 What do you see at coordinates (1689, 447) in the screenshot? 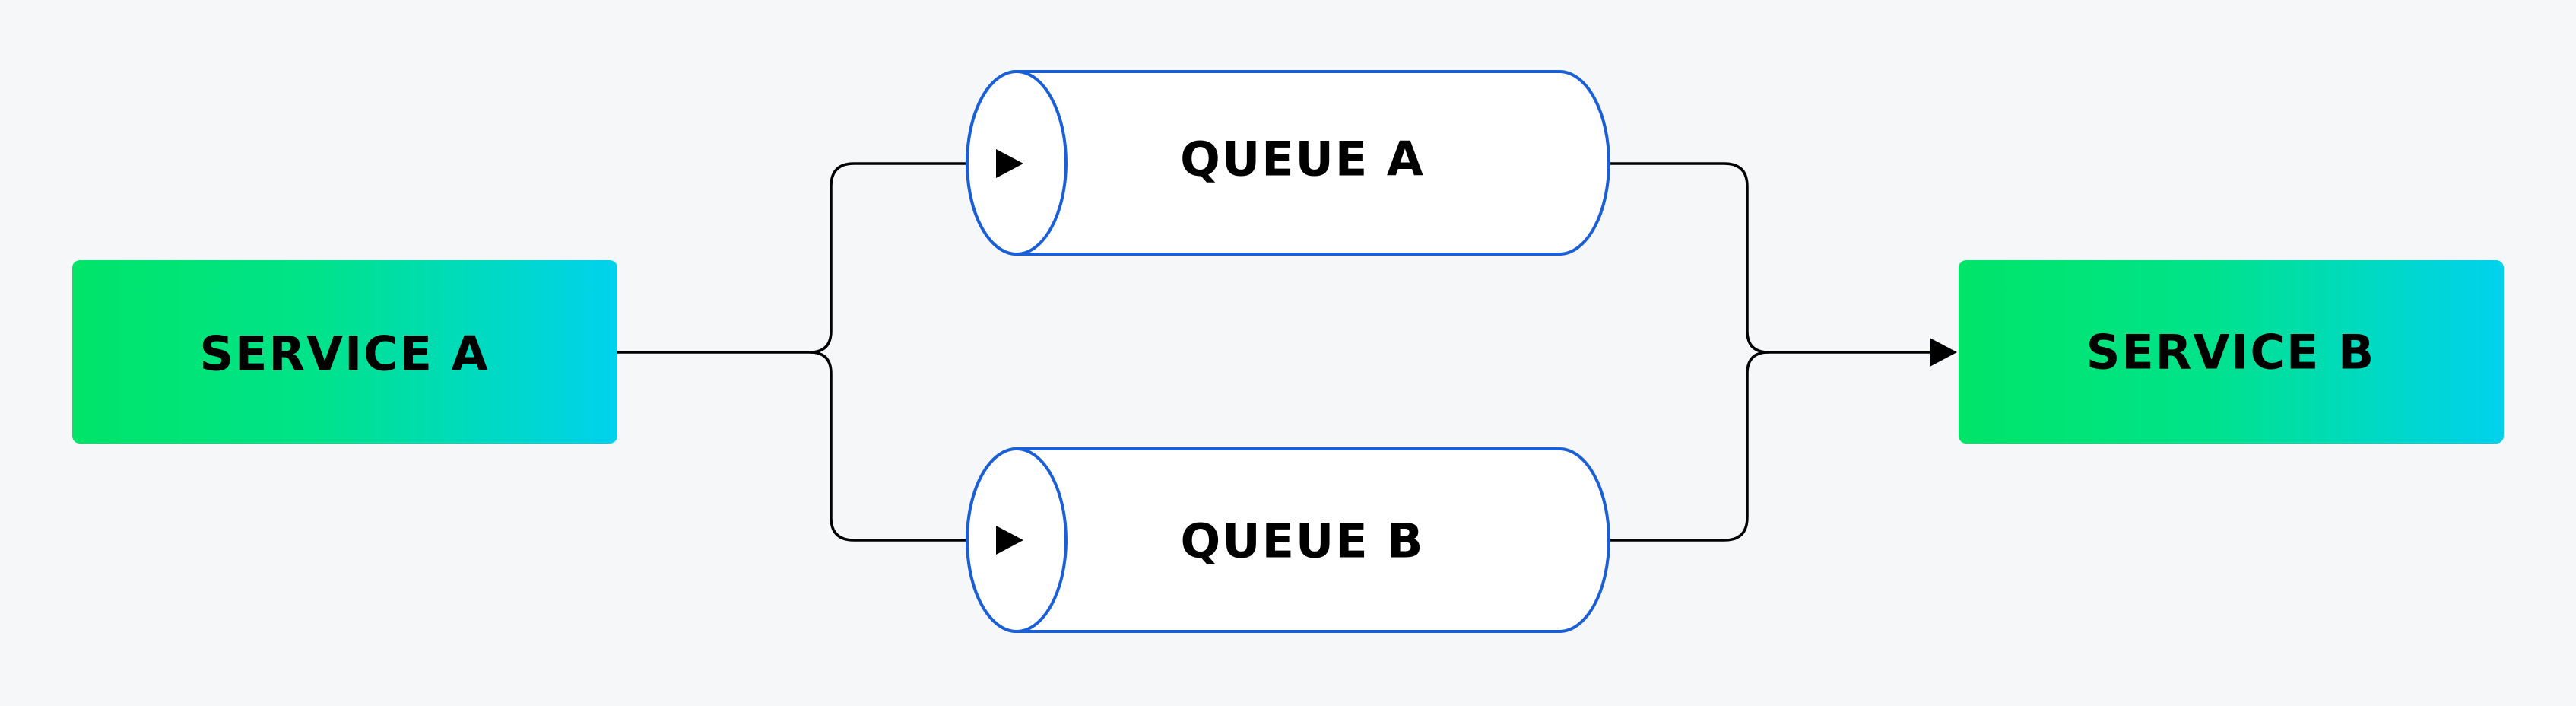
I see `connector-queue-b-to-service-b` at bounding box center [1689, 447].